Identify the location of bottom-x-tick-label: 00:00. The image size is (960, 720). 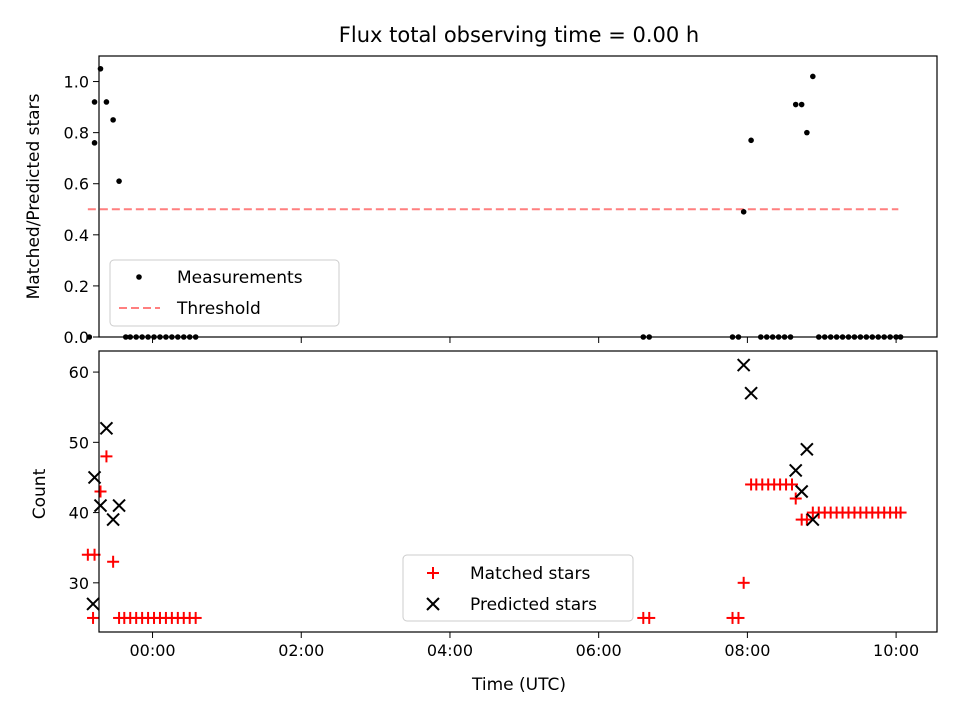
(152, 650).